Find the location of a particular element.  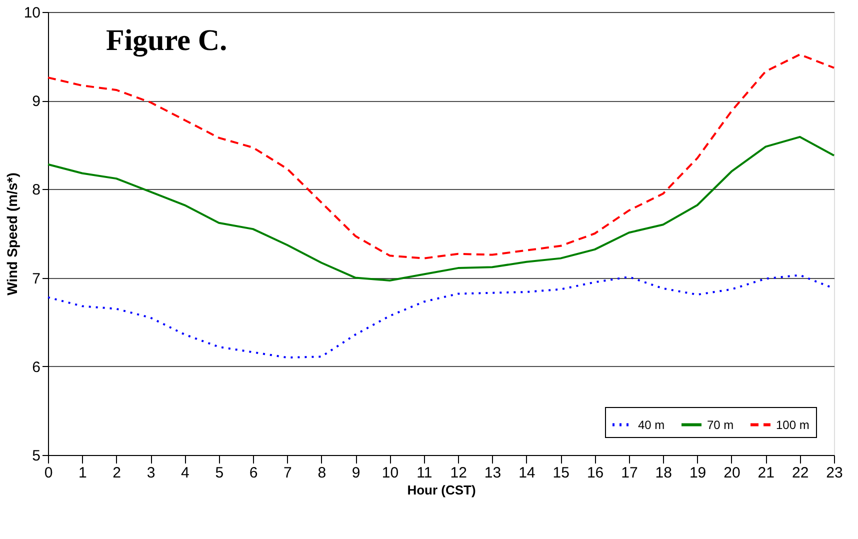

x-tick-label: 10 is located at coordinates (390, 473).